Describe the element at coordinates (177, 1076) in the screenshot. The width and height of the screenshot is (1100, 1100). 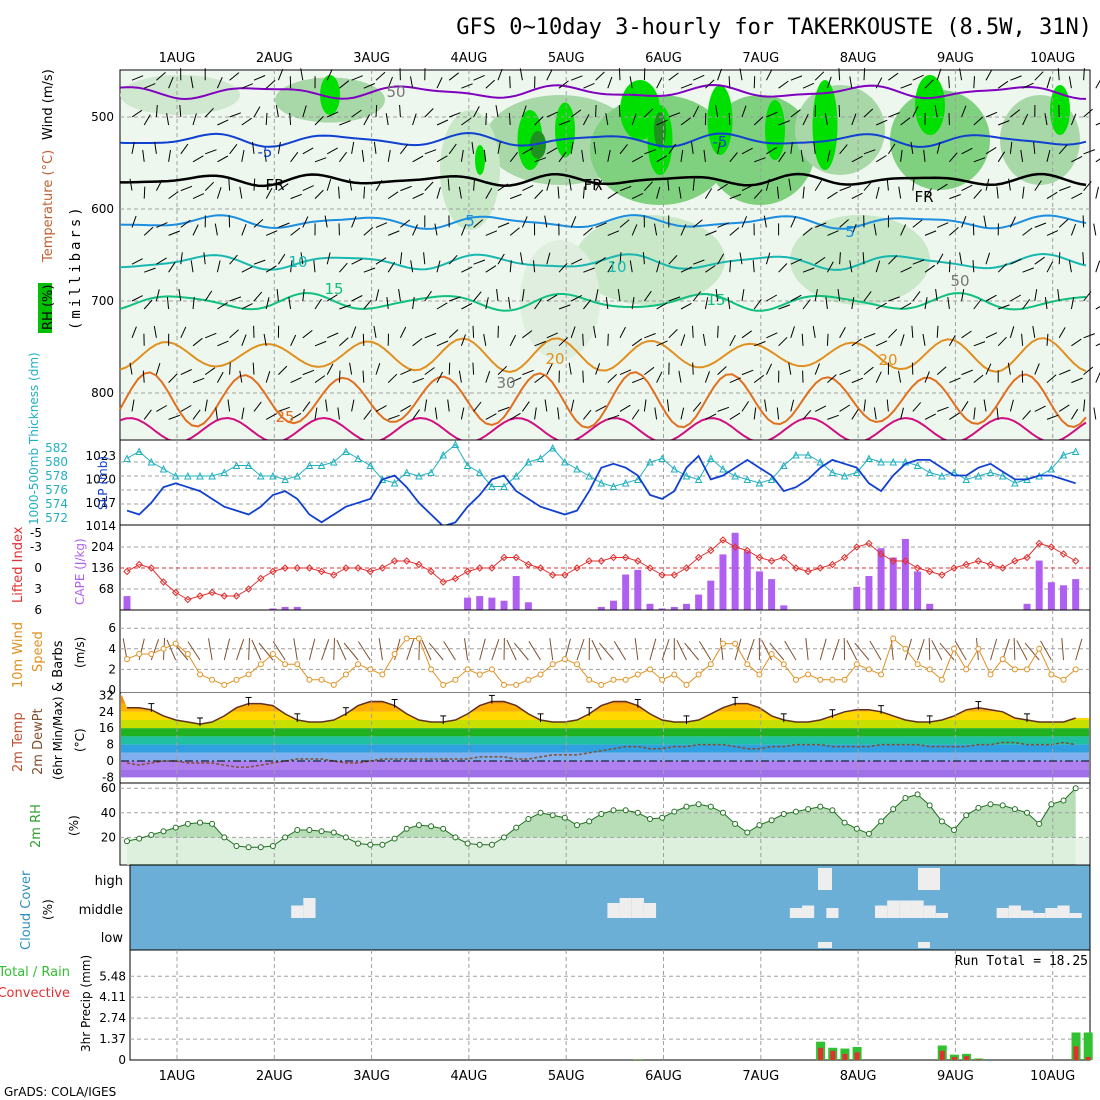
I see `bottom-day-label: 1AUG` at that location.